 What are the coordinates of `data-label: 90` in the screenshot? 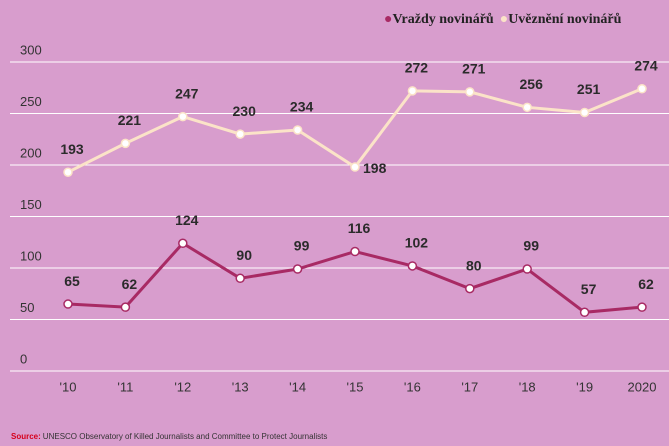 It's located at (244, 255).